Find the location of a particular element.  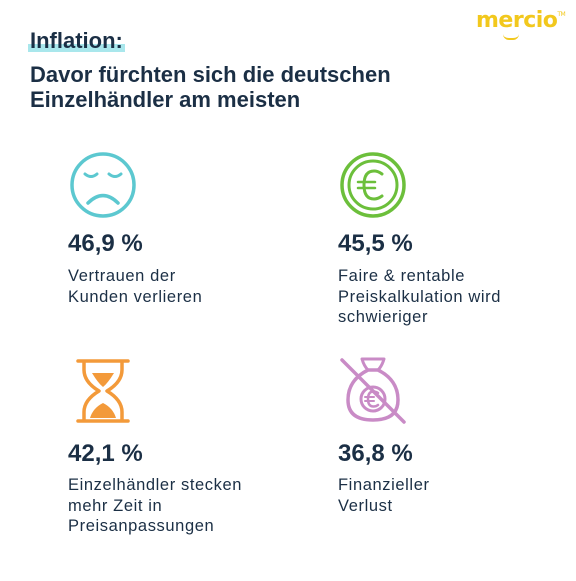

stat-percent: 36,8 % is located at coordinates (375, 453).